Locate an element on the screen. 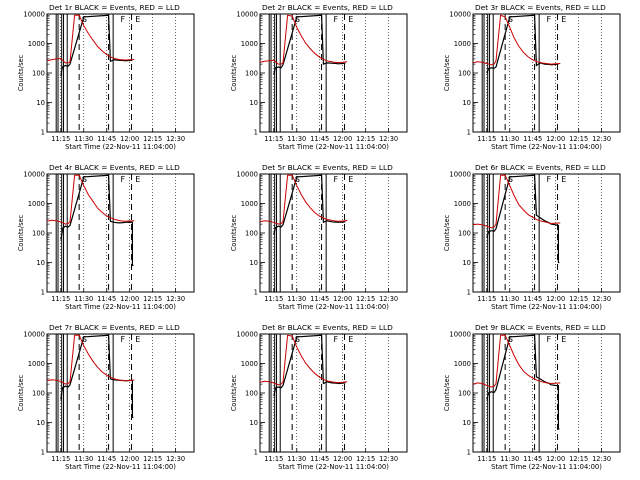 The width and height of the screenshot is (640, 480). chart-title: Det 7r BLACK = Events, RED = LLD is located at coordinates (114, 327).